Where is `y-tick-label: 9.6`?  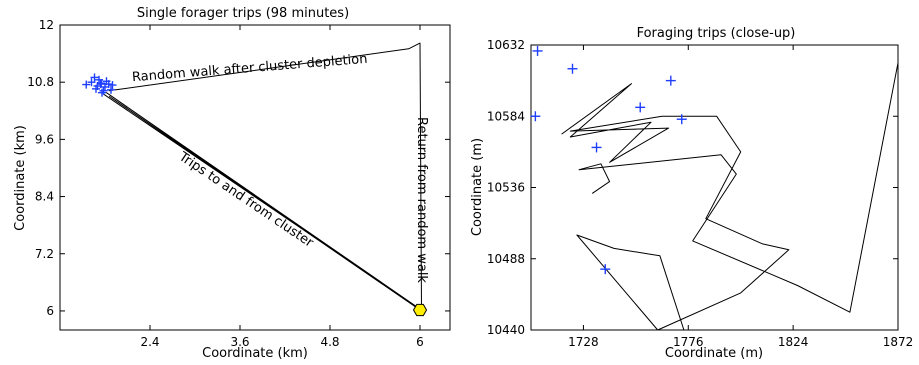 y-tick-label: 9.6 is located at coordinates (44, 139).